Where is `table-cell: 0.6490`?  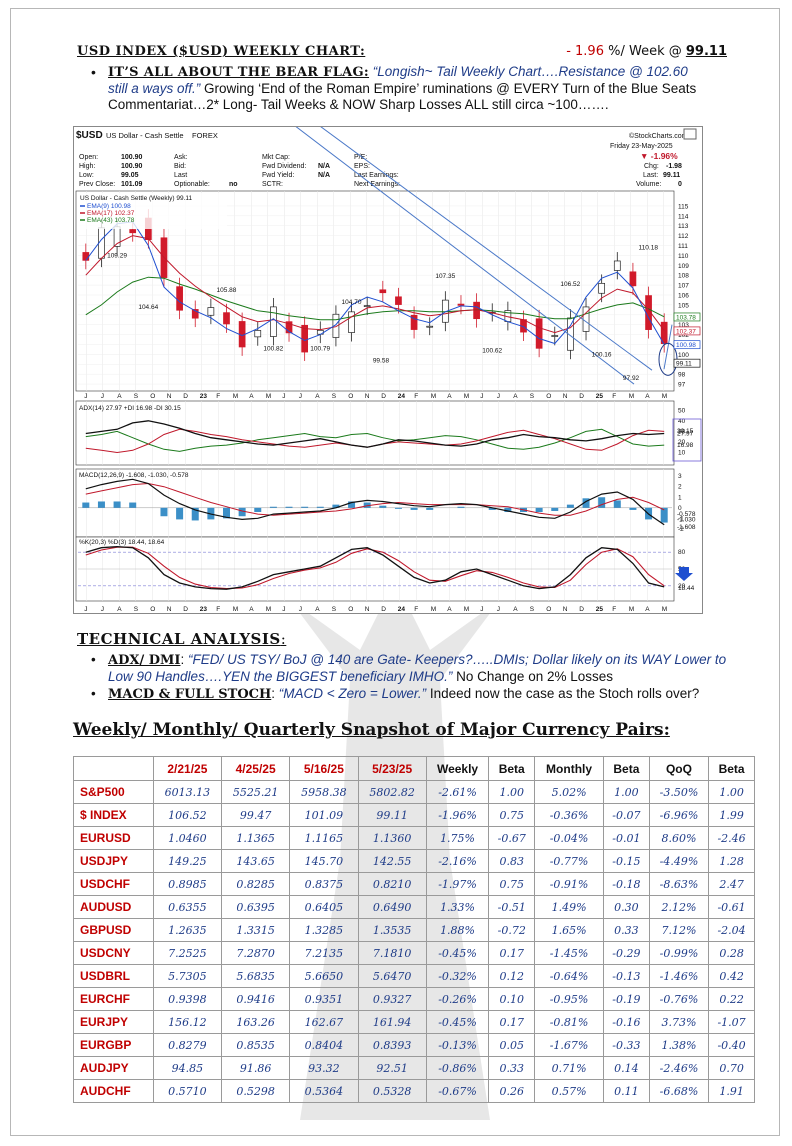 table-cell: 0.6490 is located at coordinates (392, 907).